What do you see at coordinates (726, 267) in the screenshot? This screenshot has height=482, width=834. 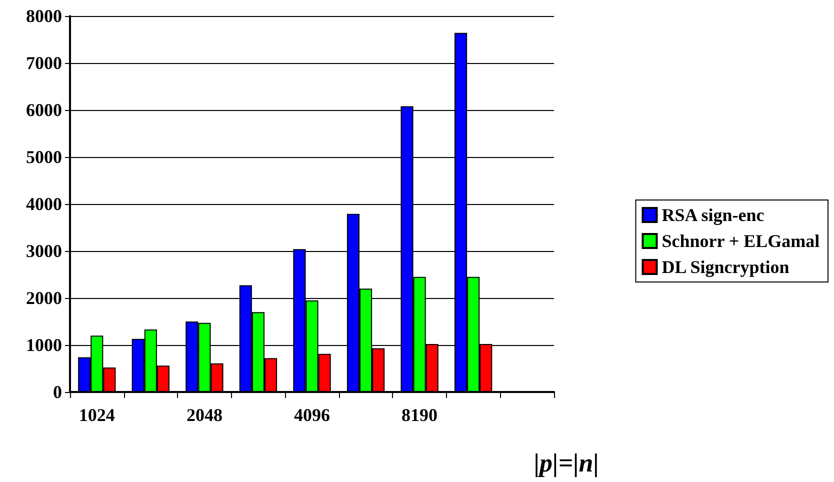 I see `legend-label: DL Signcryption` at bounding box center [726, 267].